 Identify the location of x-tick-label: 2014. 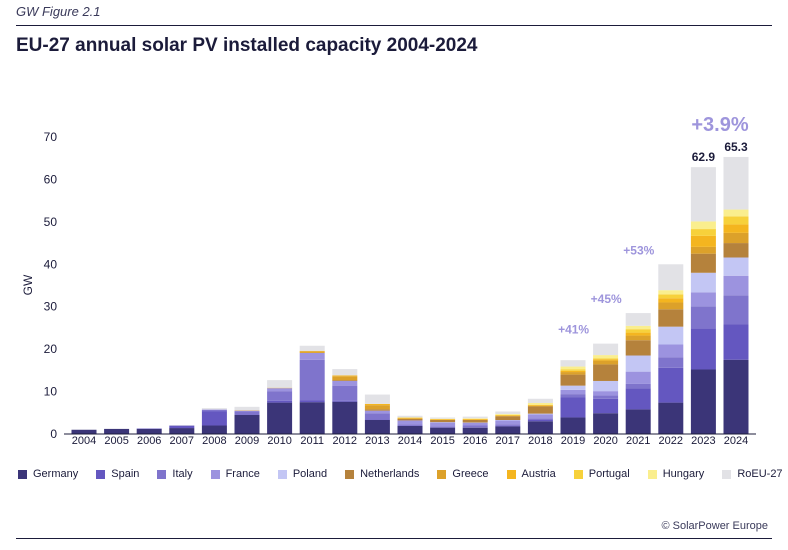
(410, 441).